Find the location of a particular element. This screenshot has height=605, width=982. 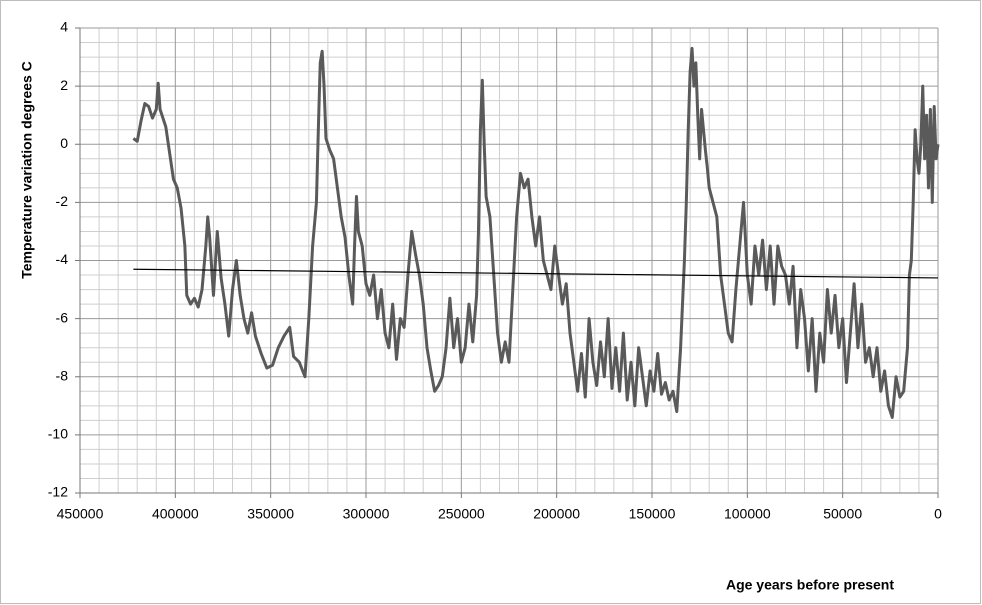

x-tick-label: 100000 is located at coordinates (747, 514).